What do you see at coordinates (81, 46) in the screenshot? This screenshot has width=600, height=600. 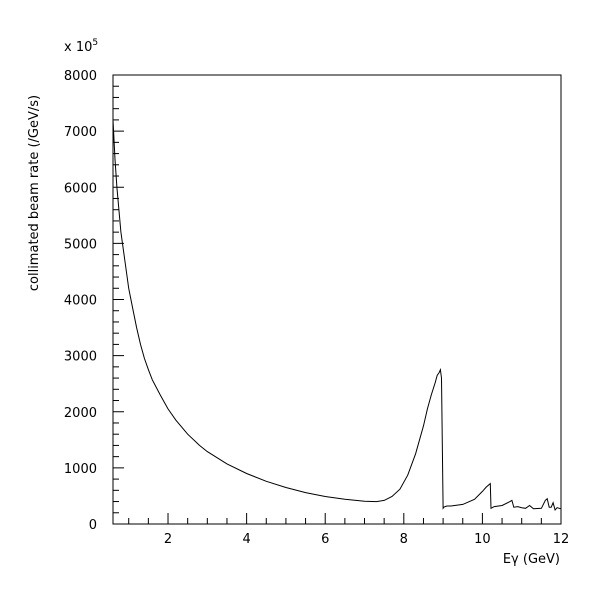 I see `y-multiplier-label: x 105` at bounding box center [81, 46].